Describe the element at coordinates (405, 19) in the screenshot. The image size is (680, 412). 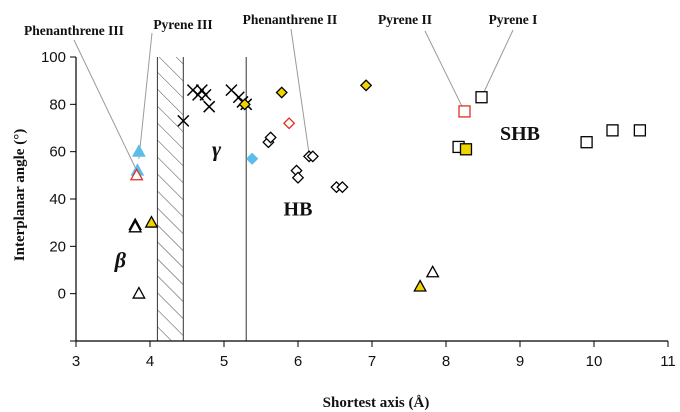
I see `annotation-label: Pyrene II` at that location.